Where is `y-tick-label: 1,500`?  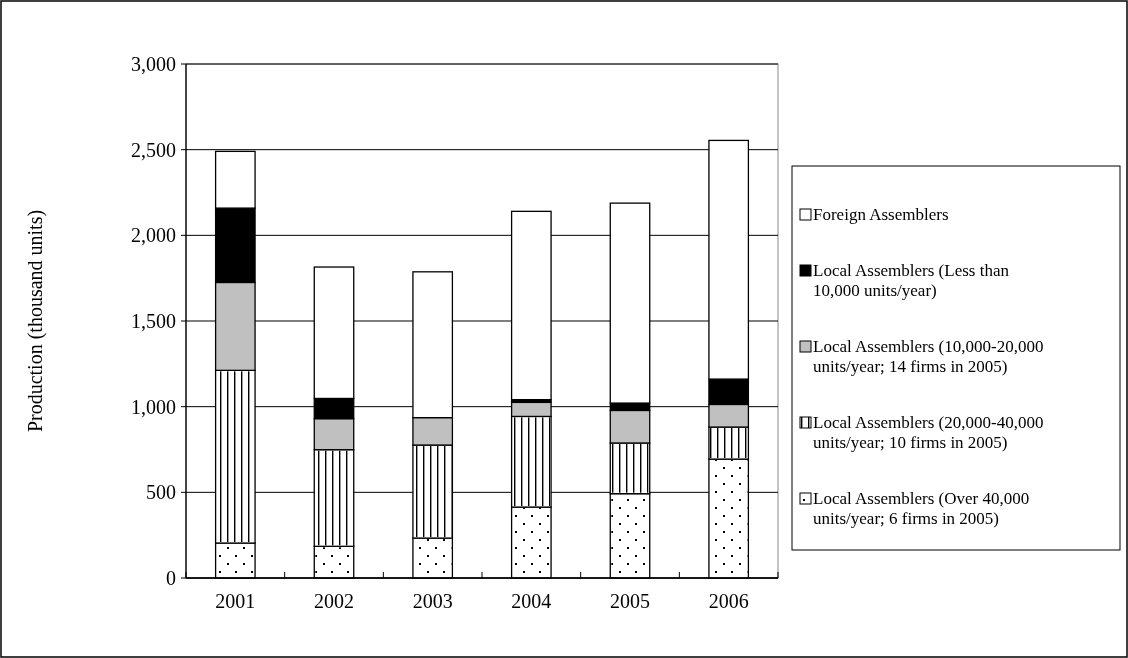
y-tick-label: 1,500 is located at coordinates (153, 321).